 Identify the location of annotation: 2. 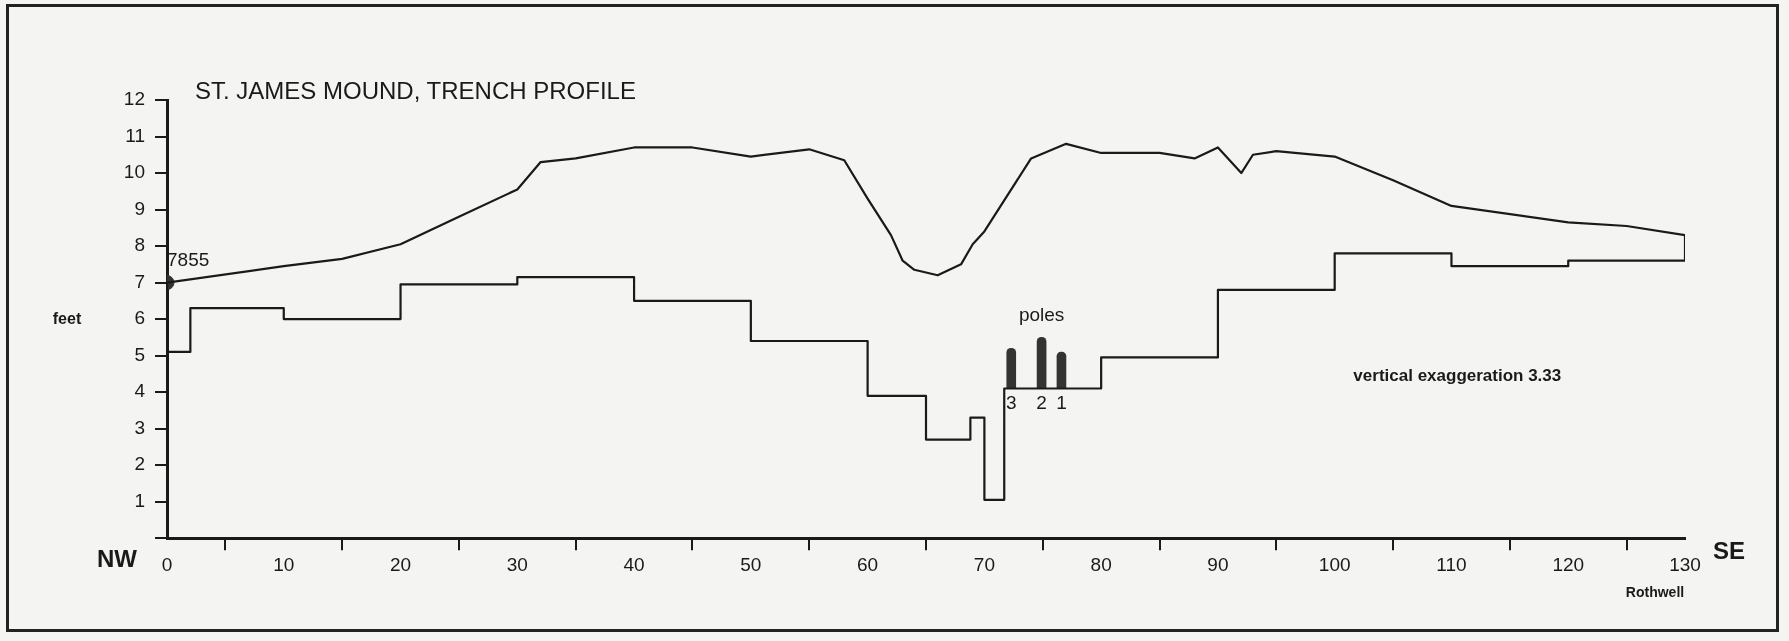
(1041, 402).